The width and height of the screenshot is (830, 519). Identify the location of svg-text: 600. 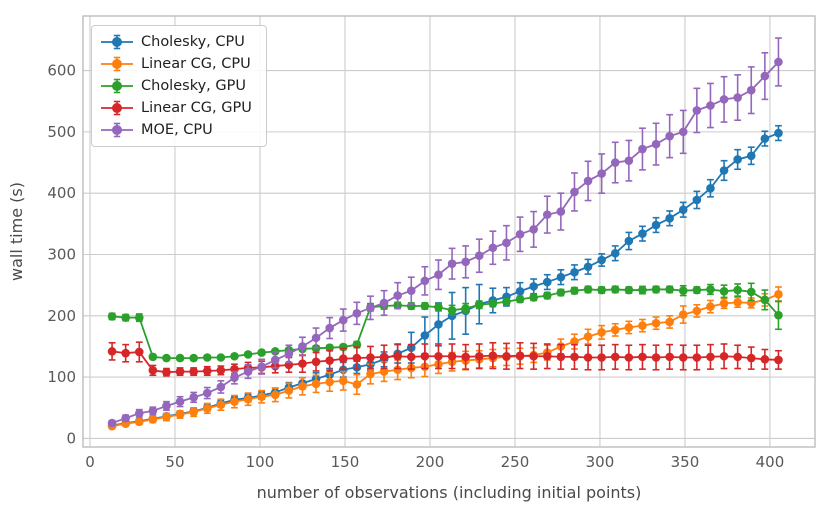
(61, 71).